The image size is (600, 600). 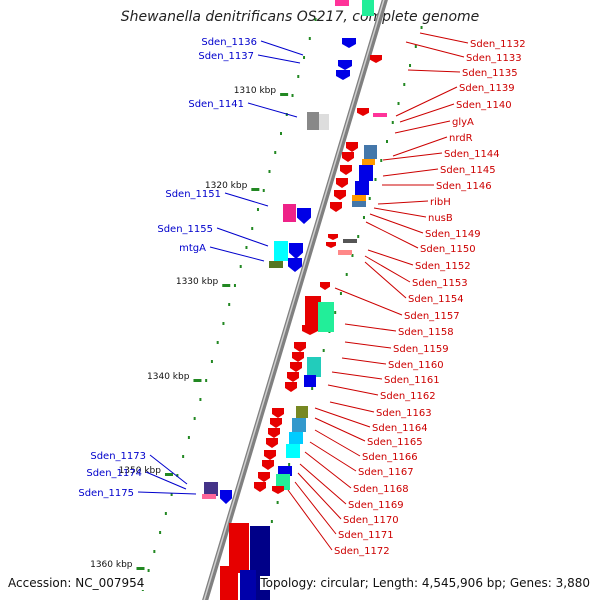 What do you see at coordinates (400, 428) in the screenshot?
I see `gene-label: Sden_1164` at bounding box center [400, 428].